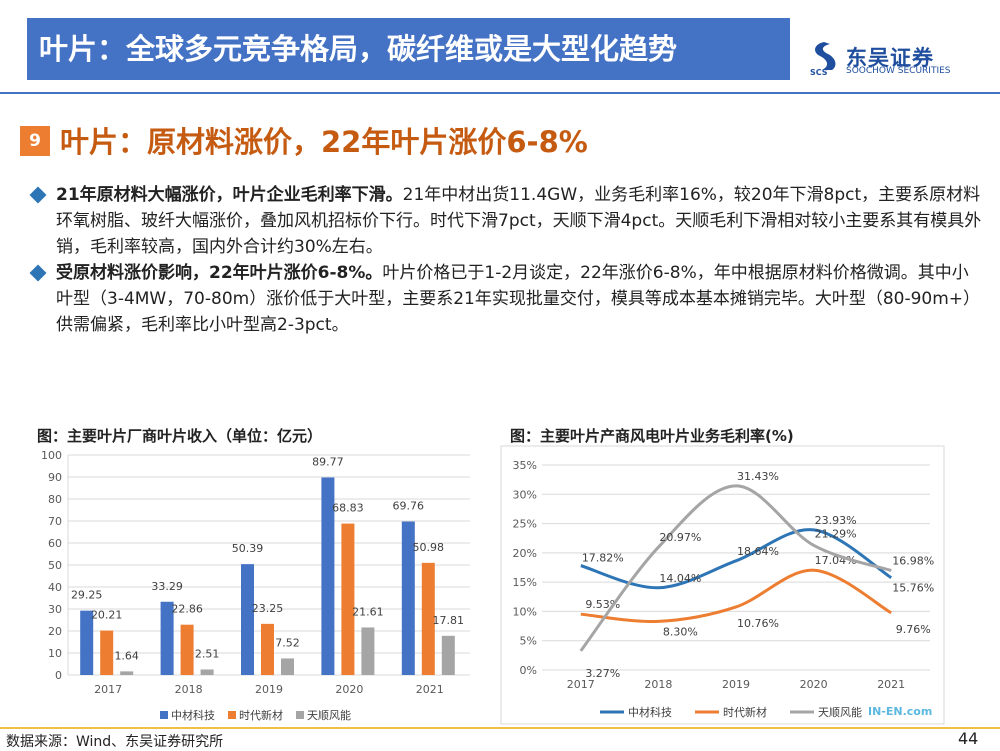 This screenshot has height=751, width=1000. Describe the element at coordinates (913, 561) in the screenshot. I see `data-label: 16.98%` at that location.